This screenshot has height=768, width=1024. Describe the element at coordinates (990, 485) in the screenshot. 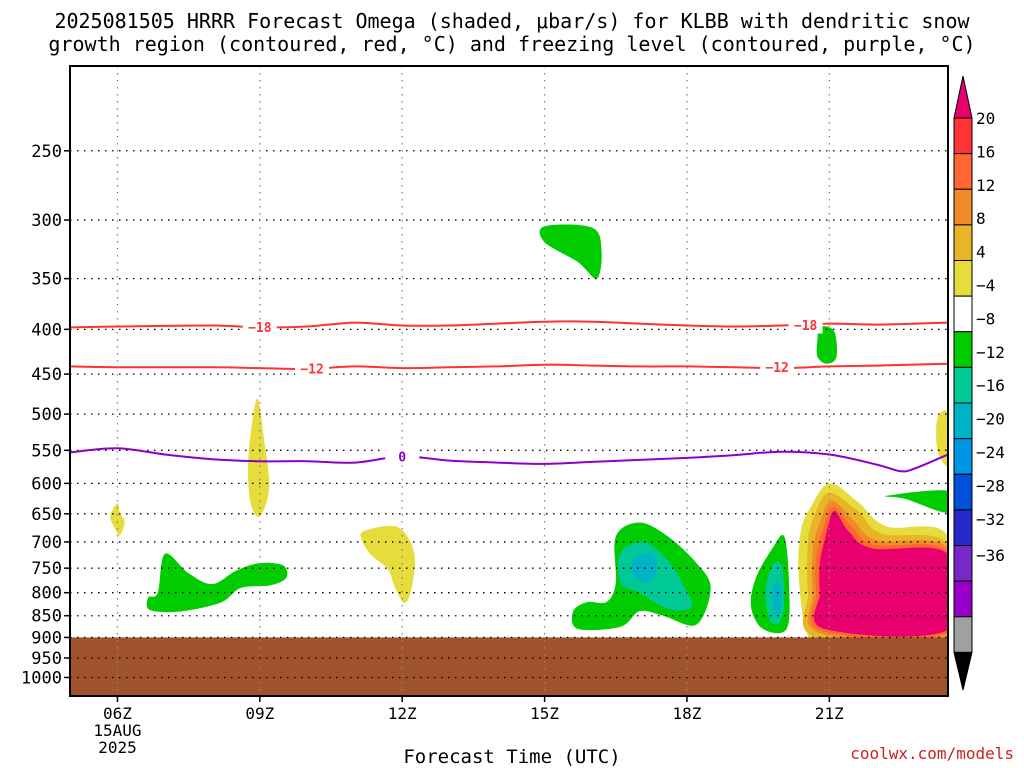

I see `colorbar-label-11: −28` at that location.